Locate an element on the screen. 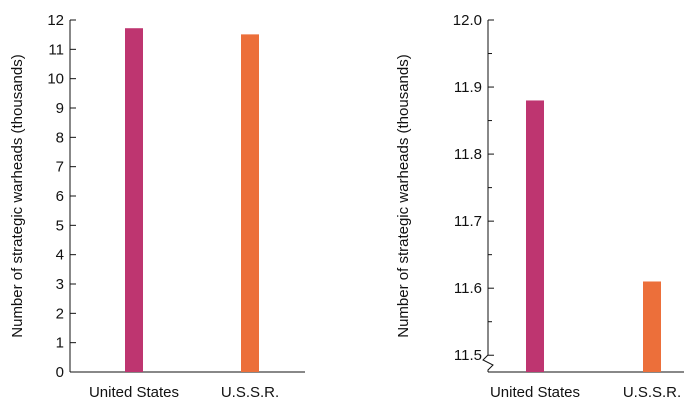  chart-1-y-tick-label: 10 is located at coordinates (55, 79).